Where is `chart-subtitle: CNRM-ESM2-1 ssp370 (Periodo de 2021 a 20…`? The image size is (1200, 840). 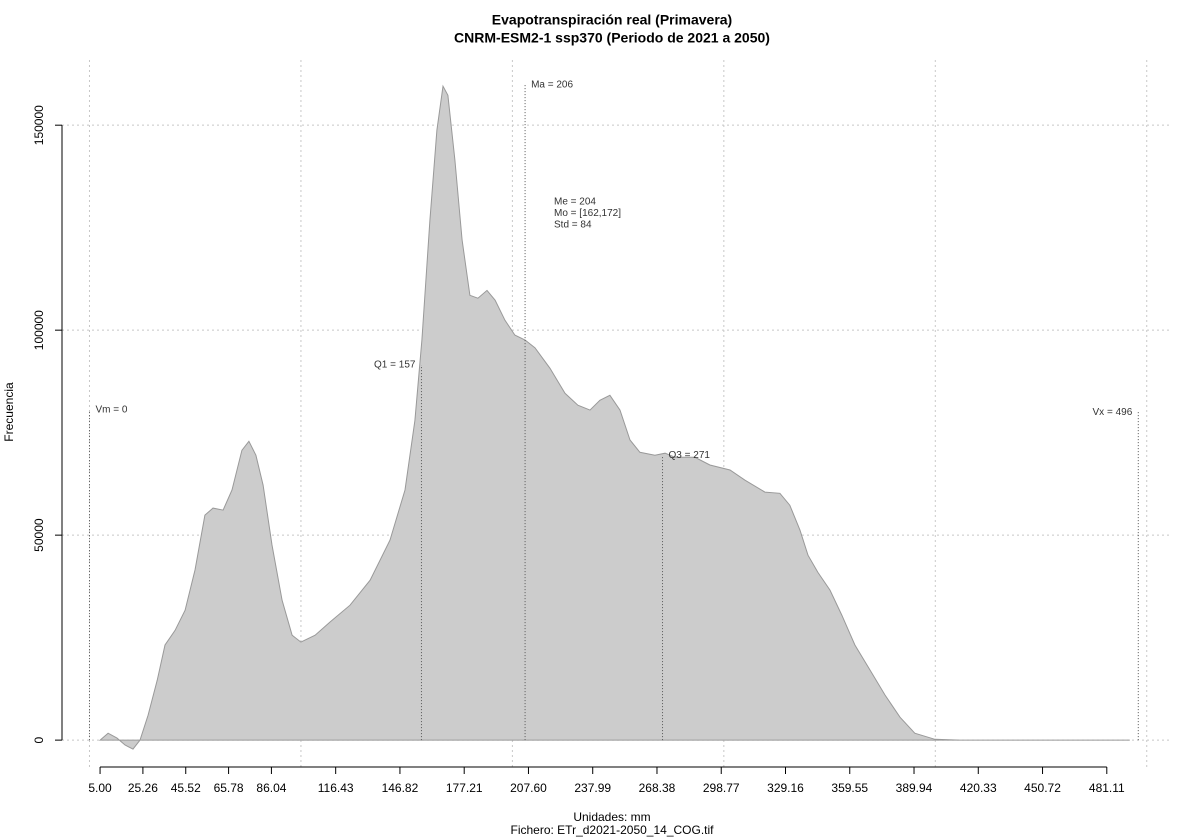 chart-subtitle: CNRM-ESM2-1 ssp370 (Periodo de 2021 a 20… is located at coordinates (612, 38).